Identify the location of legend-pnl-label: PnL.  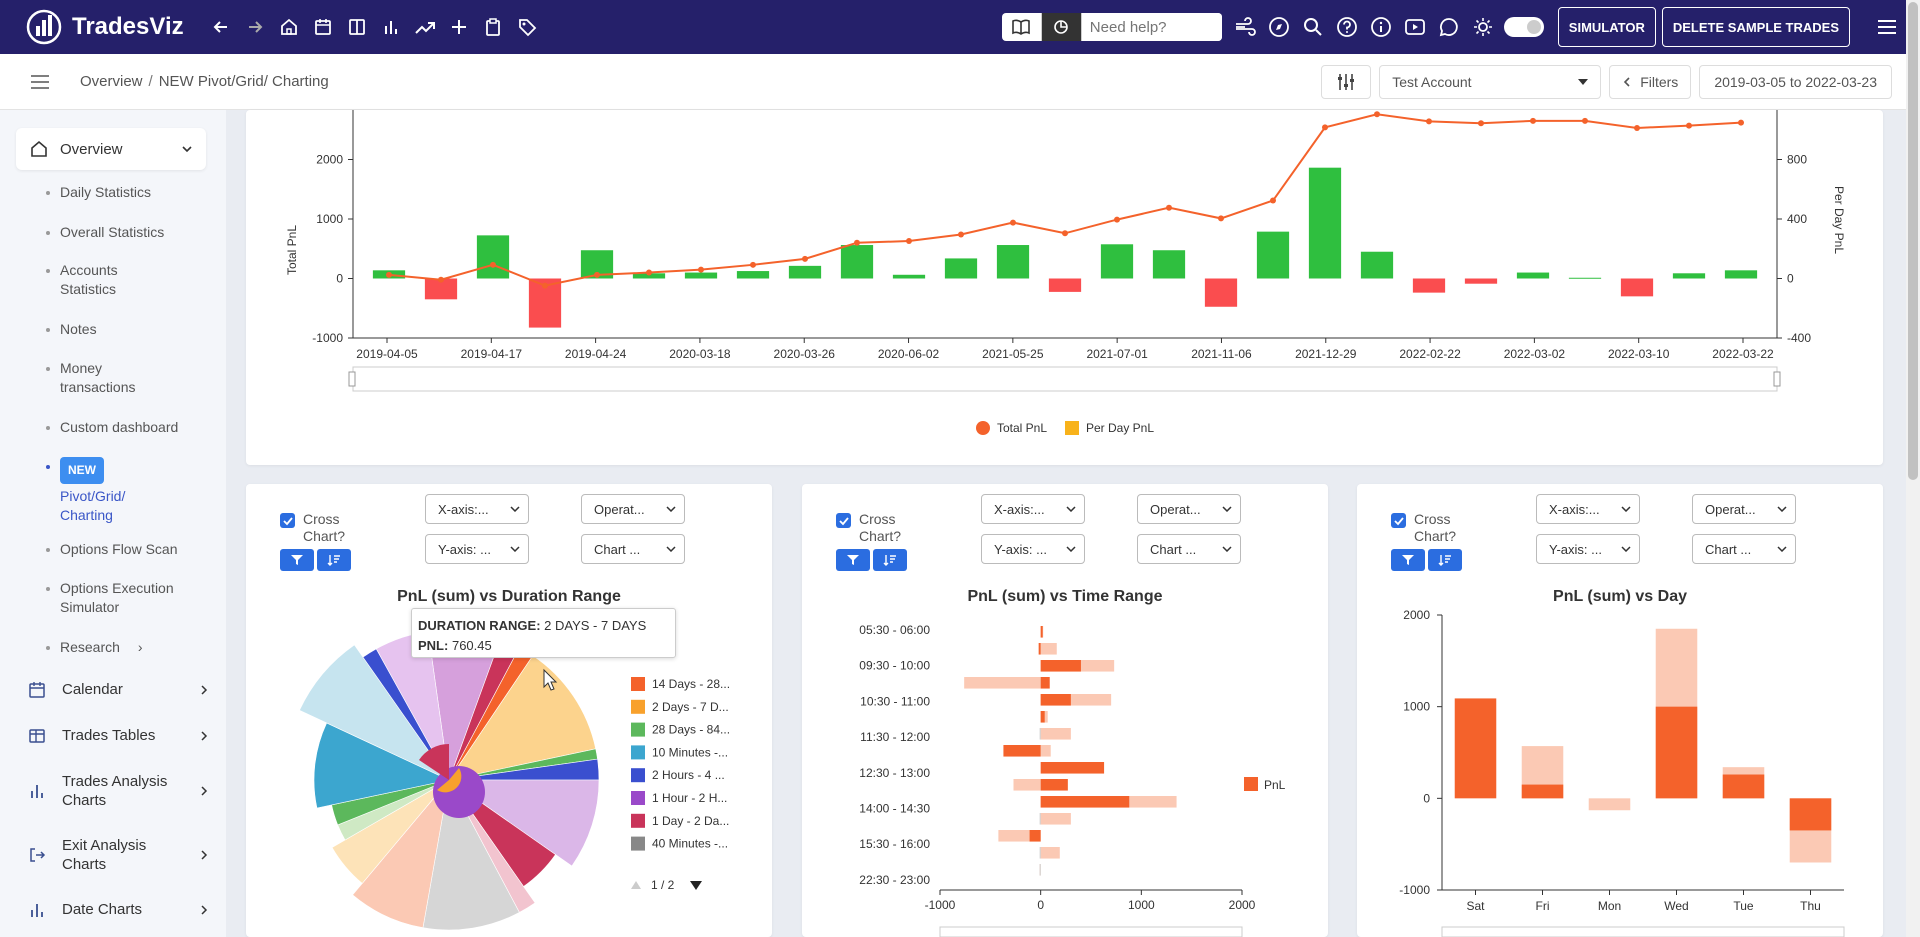
(1275, 785).